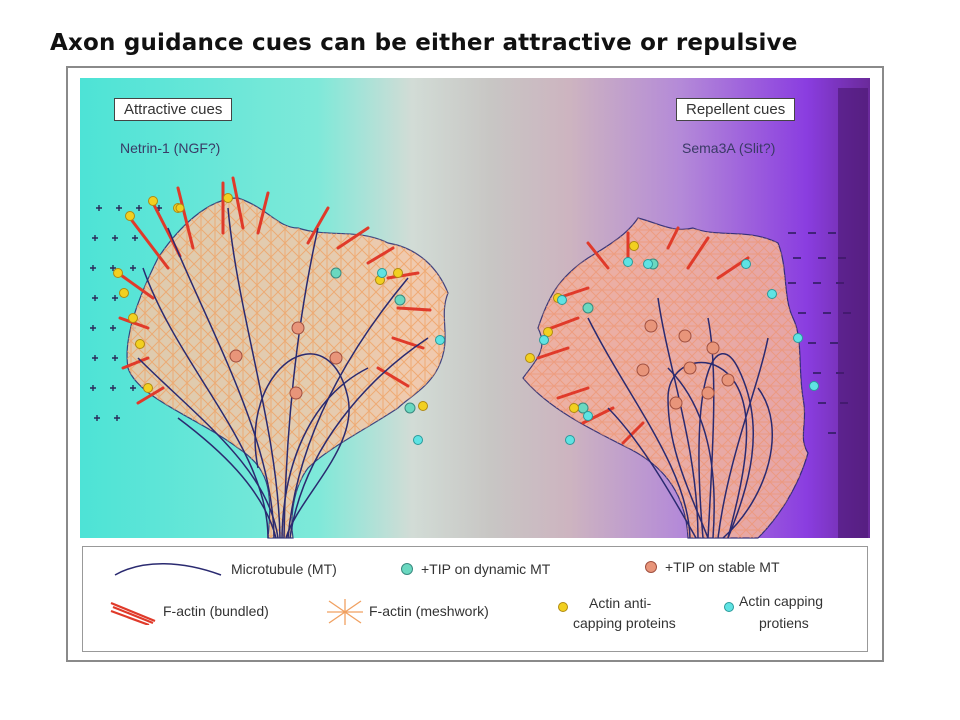 The image size is (960, 720). What do you see at coordinates (651, 567) in the screenshot?
I see `tip-stable-icon` at bounding box center [651, 567].